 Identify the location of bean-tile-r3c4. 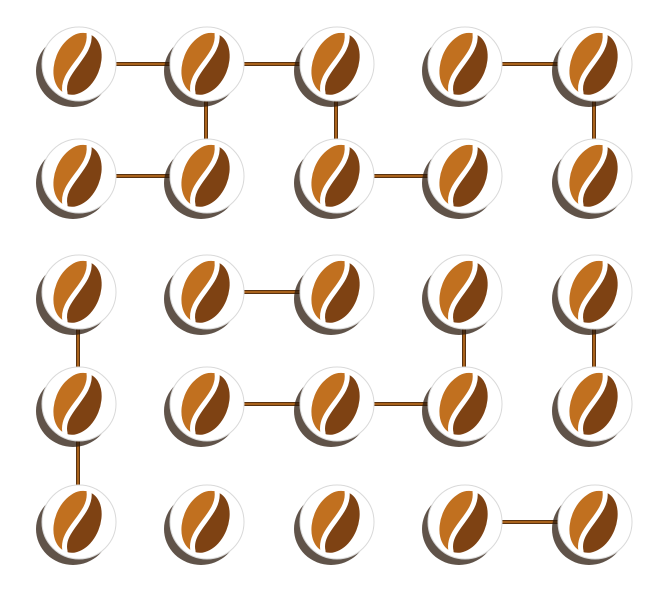
(593, 405).